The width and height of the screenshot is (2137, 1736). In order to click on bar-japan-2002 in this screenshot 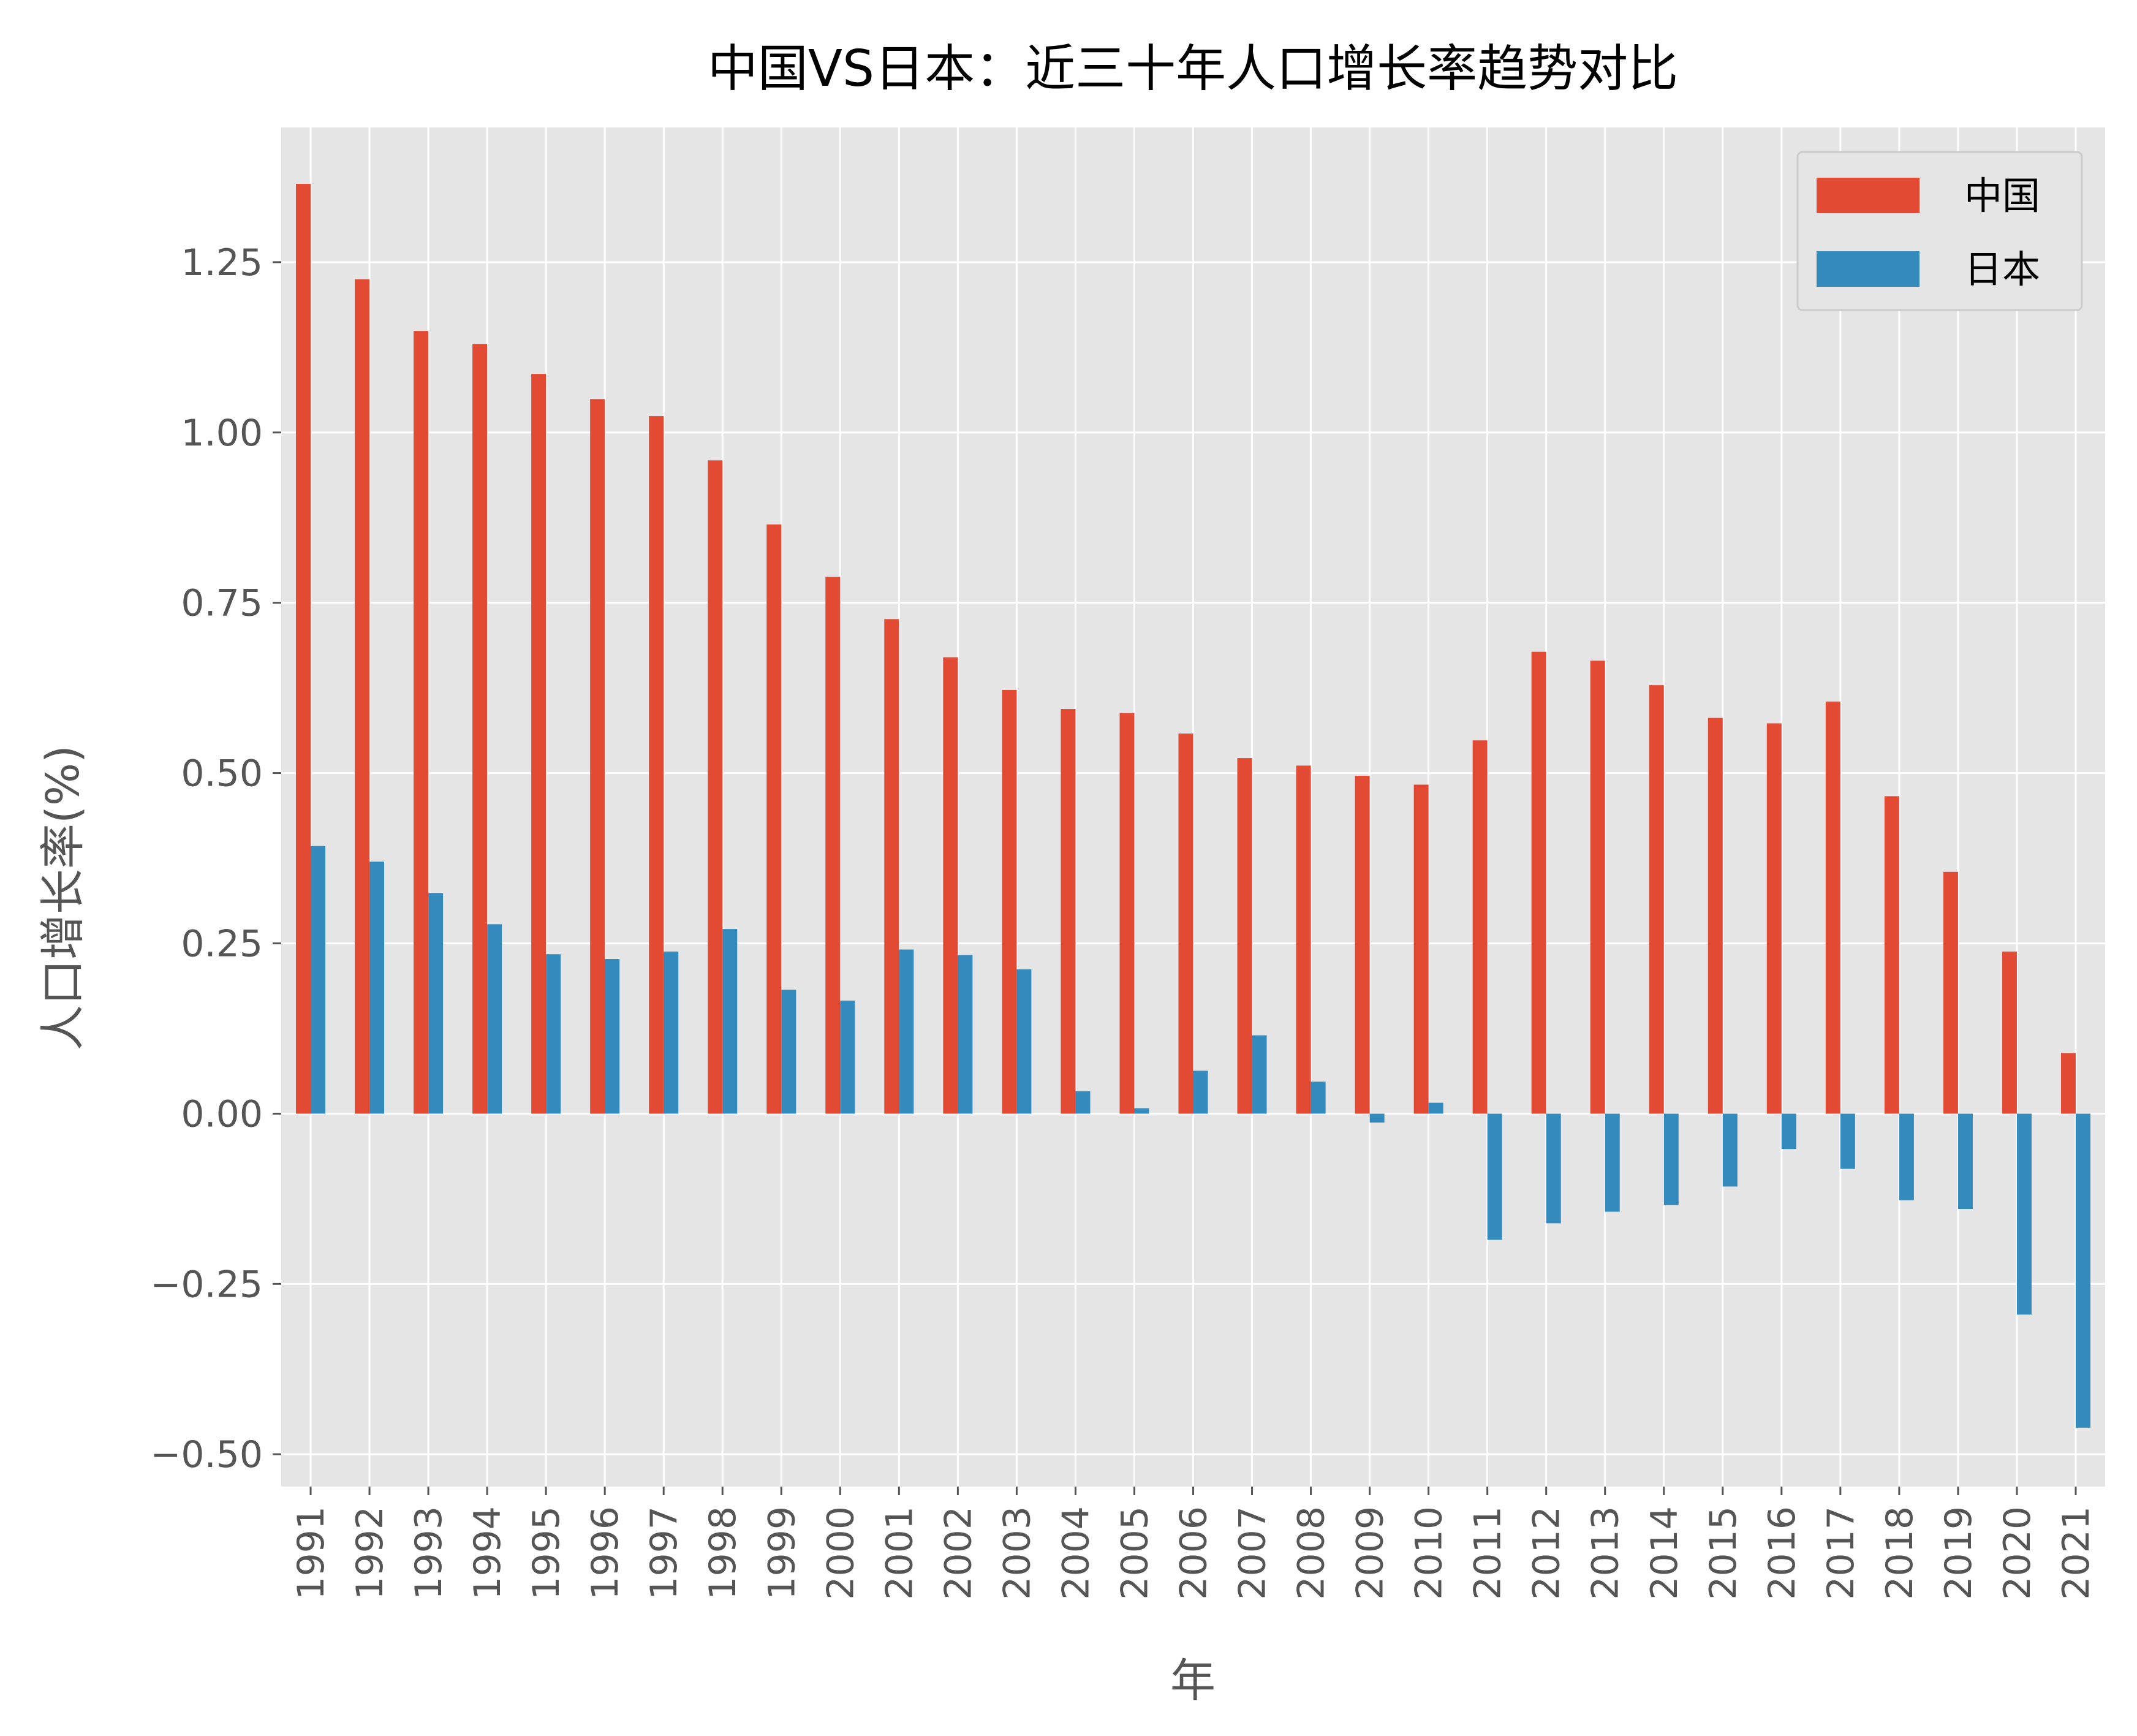, I will do `click(965, 1034)`.